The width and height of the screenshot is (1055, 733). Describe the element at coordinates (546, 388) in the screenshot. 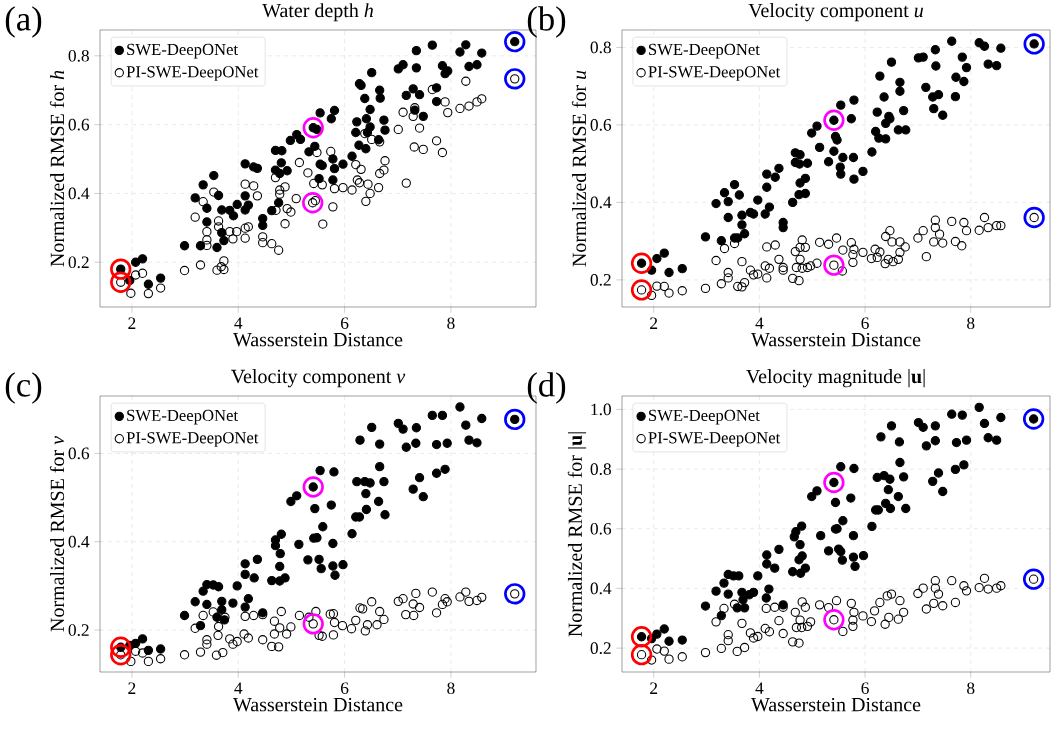

I see `annotation: (d)` at that location.